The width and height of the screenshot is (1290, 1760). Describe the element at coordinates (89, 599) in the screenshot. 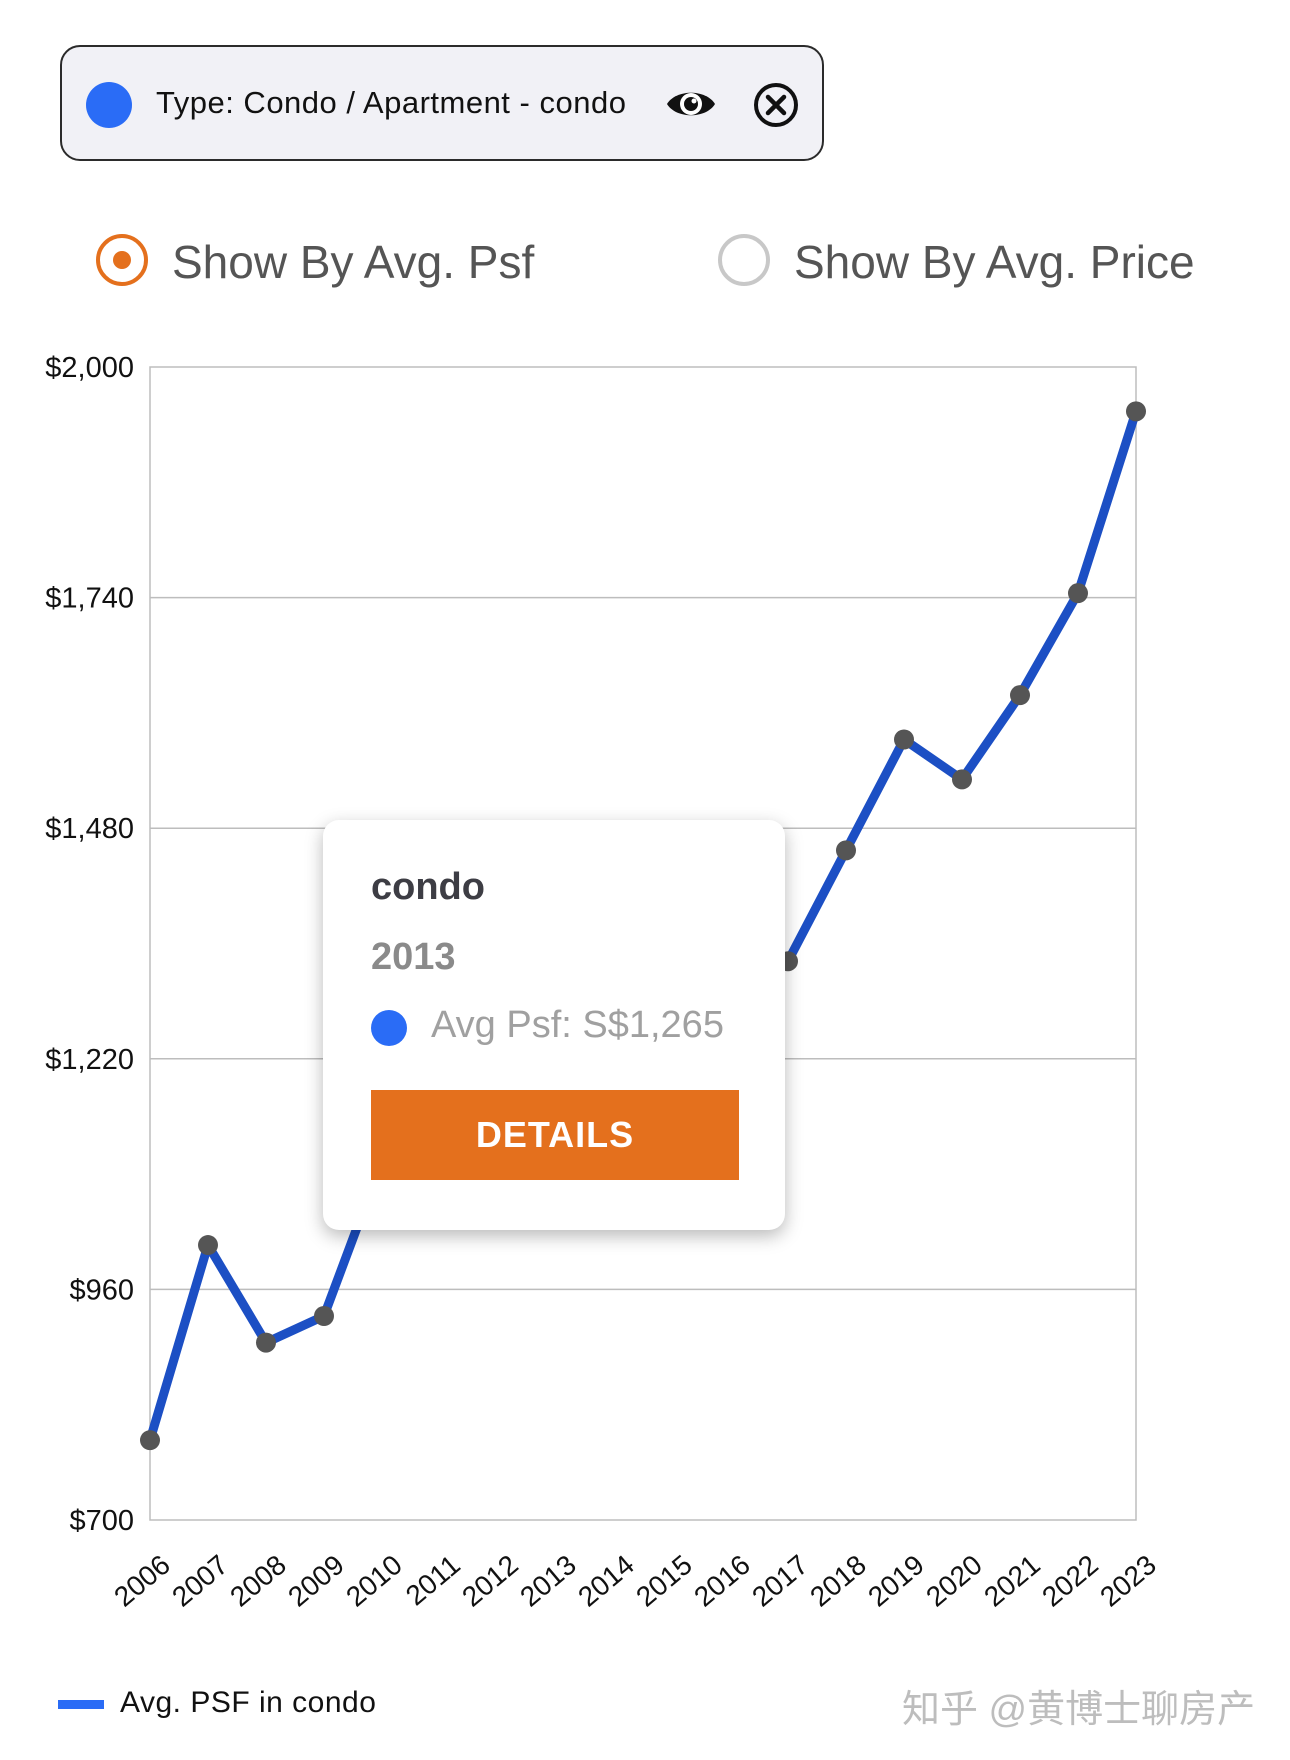

I see `y-tick-label: $1,740` at that location.